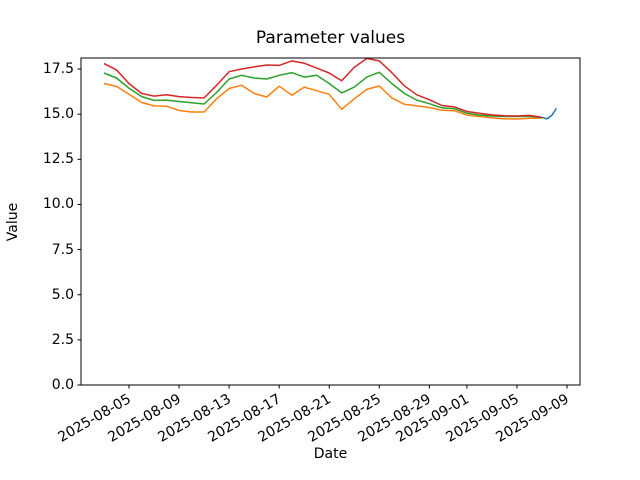 Image resolution: width=640 pixels, height=480 pixels. I want to click on y-tick-label: 0.0, so click(62, 385).